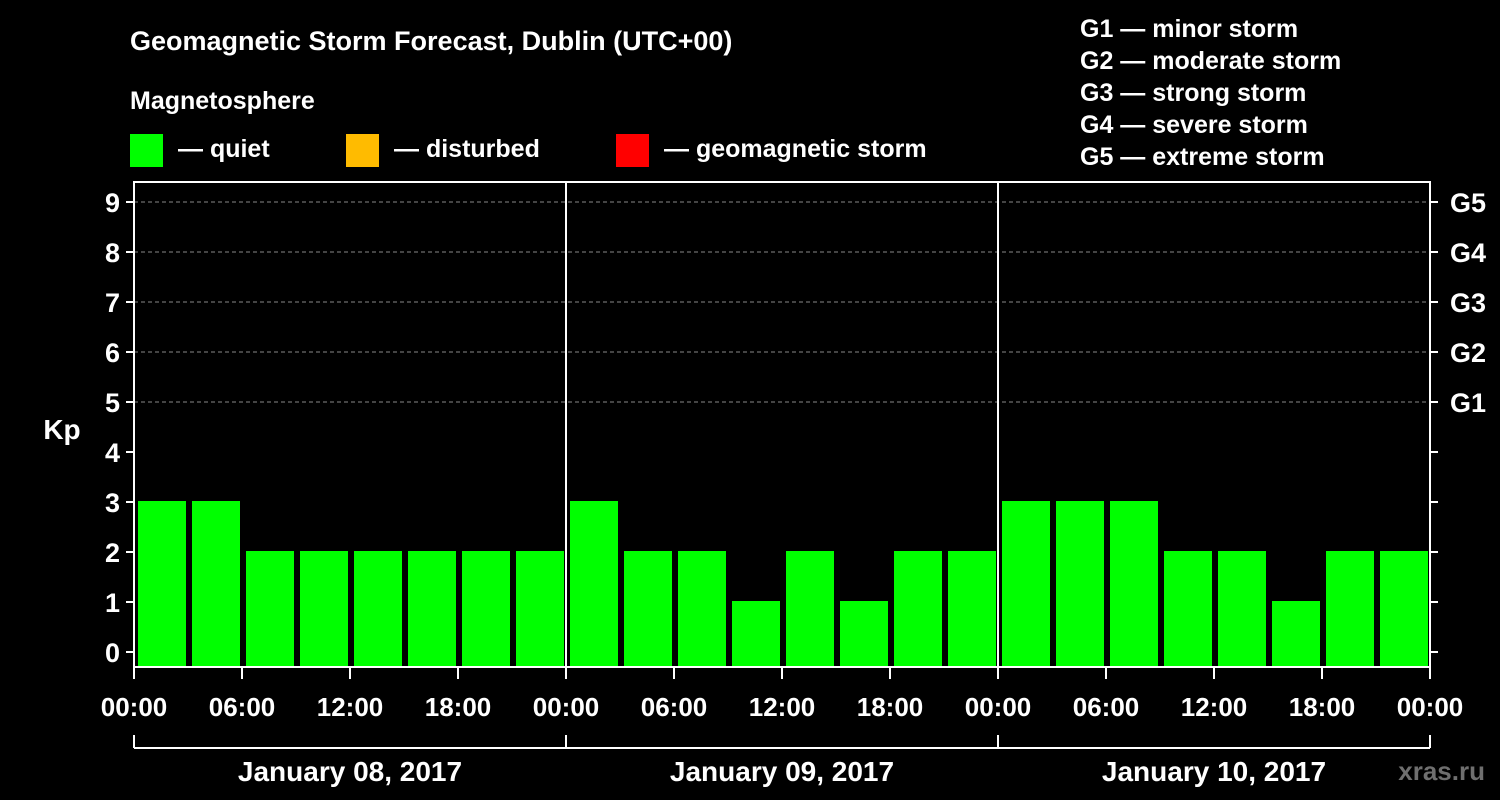  Describe the element at coordinates (1189, 29) in the screenshot. I see `storm-scale-g1: G1 — minor storm` at that location.